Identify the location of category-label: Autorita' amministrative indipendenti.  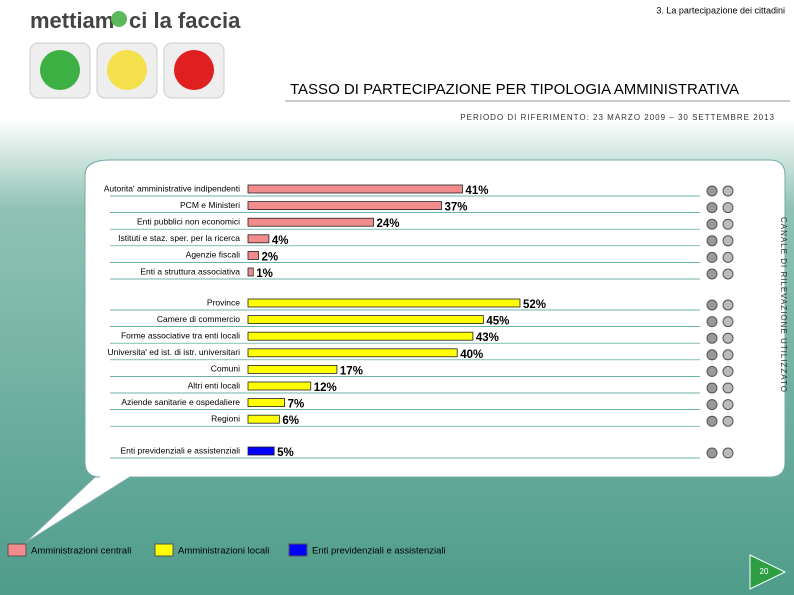
(172, 188).